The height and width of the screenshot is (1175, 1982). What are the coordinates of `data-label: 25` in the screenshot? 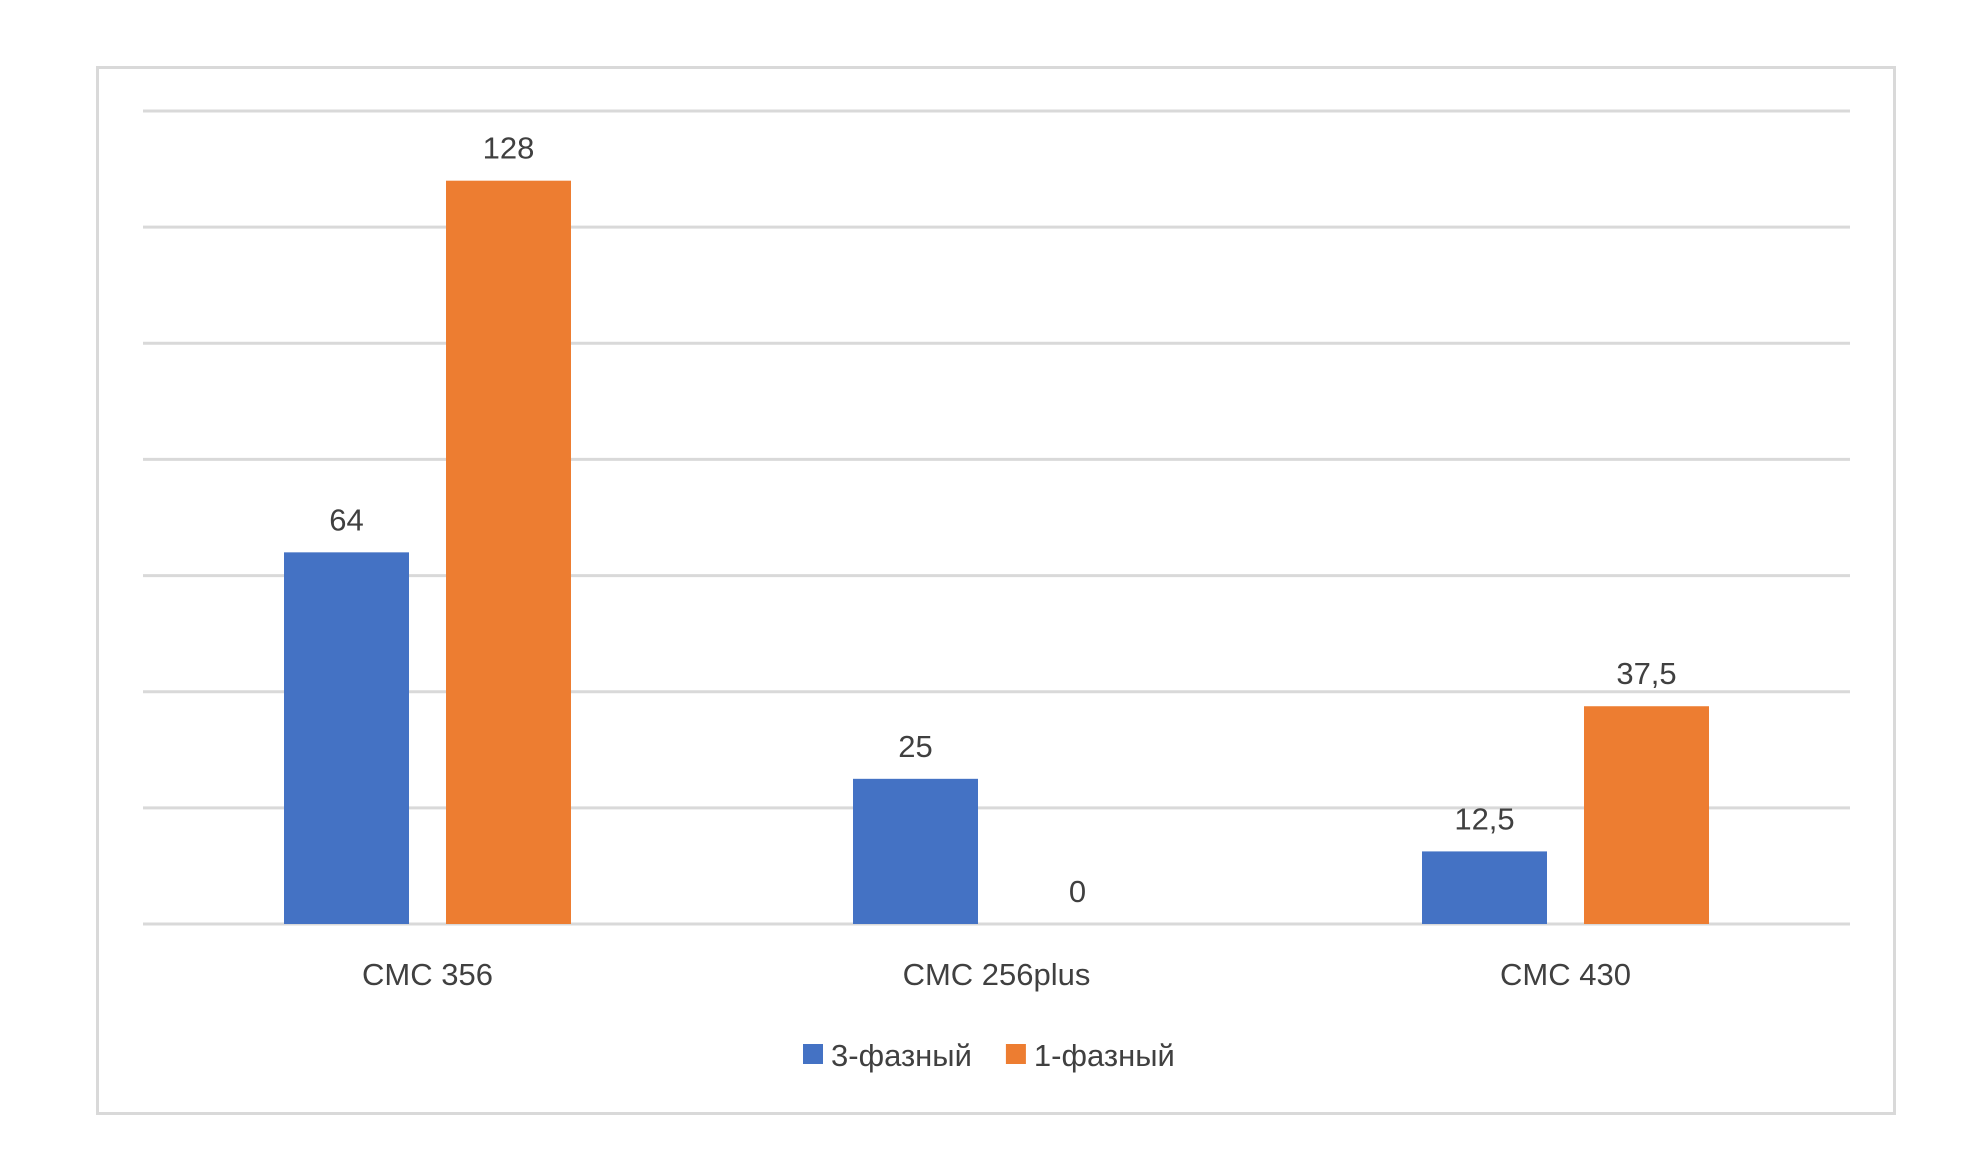 It's located at (915, 746).